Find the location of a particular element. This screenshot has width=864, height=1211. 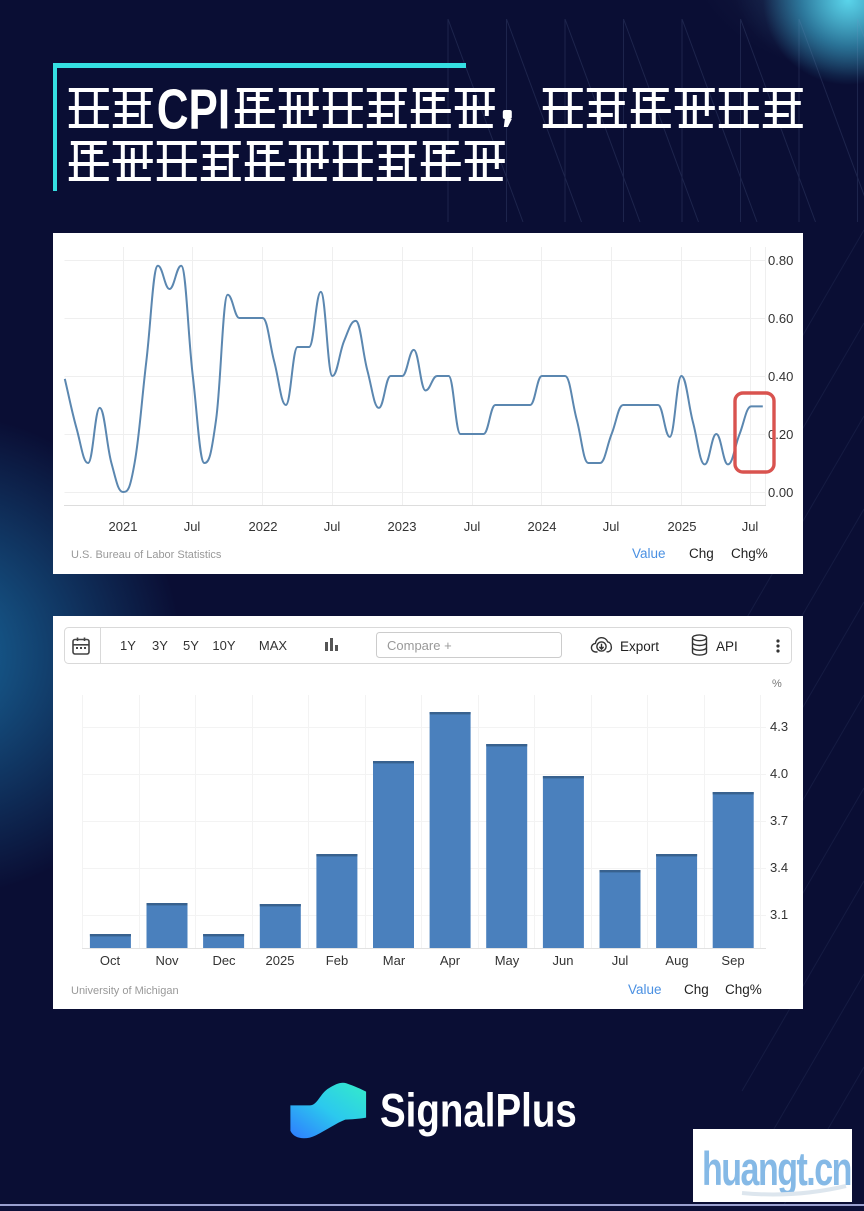

svg-text: 4.0 is located at coordinates (779, 773).